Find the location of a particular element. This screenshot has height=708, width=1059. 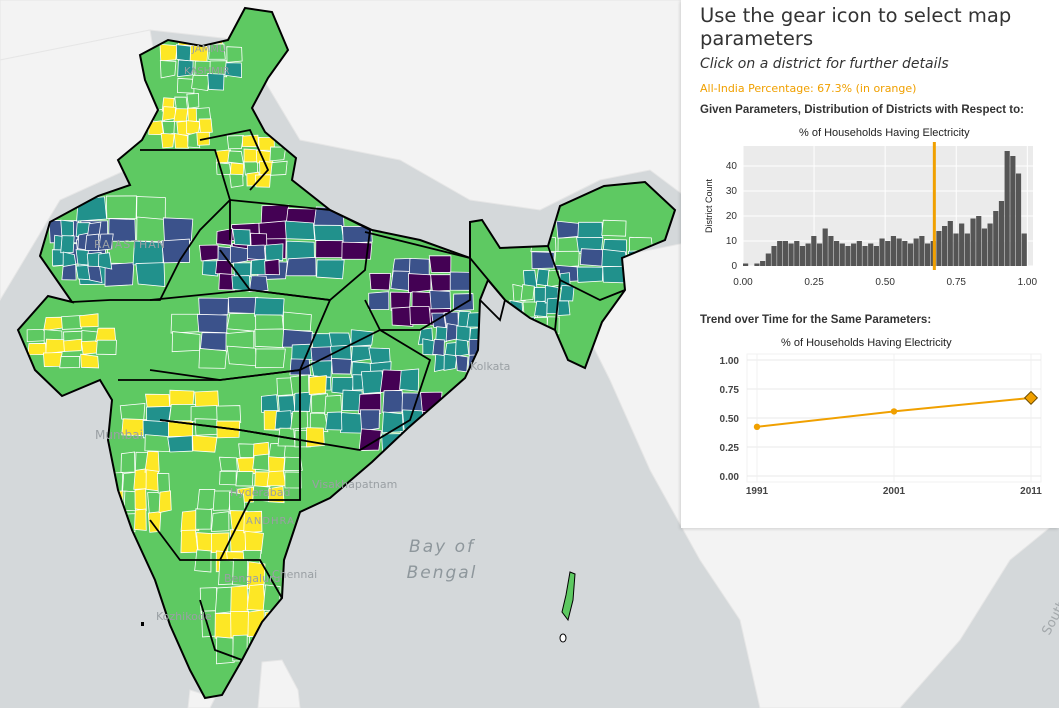

trend-xtick-0: 1991 is located at coordinates (757, 491).